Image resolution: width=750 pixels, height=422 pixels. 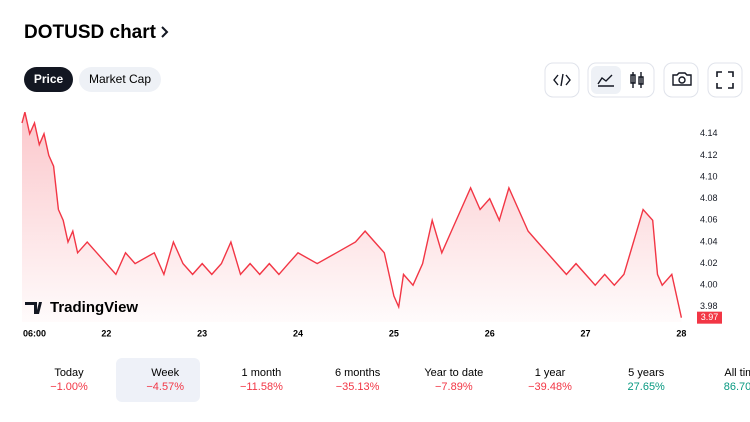 I want to click on fullscreen-button, so click(x=725, y=80).